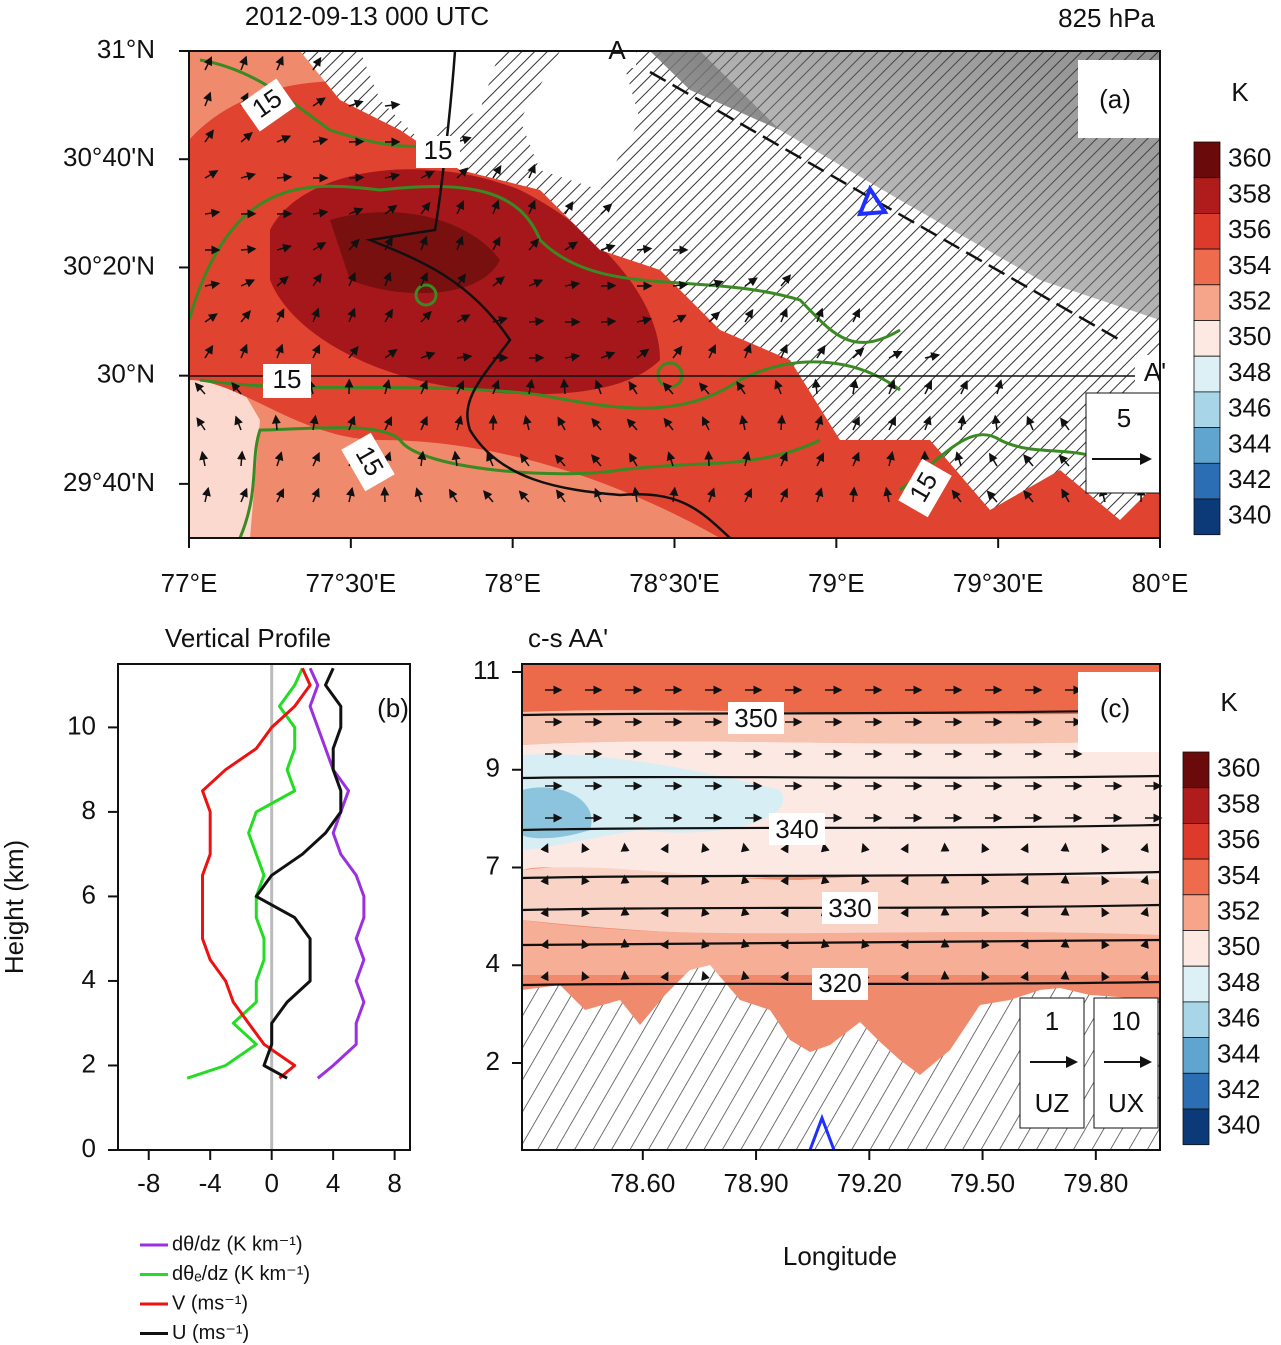 The height and width of the screenshot is (1345, 1281). Describe the element at coordinates (89, 1148) in the screenshot. I see `y-tick-label: 0` at that location.